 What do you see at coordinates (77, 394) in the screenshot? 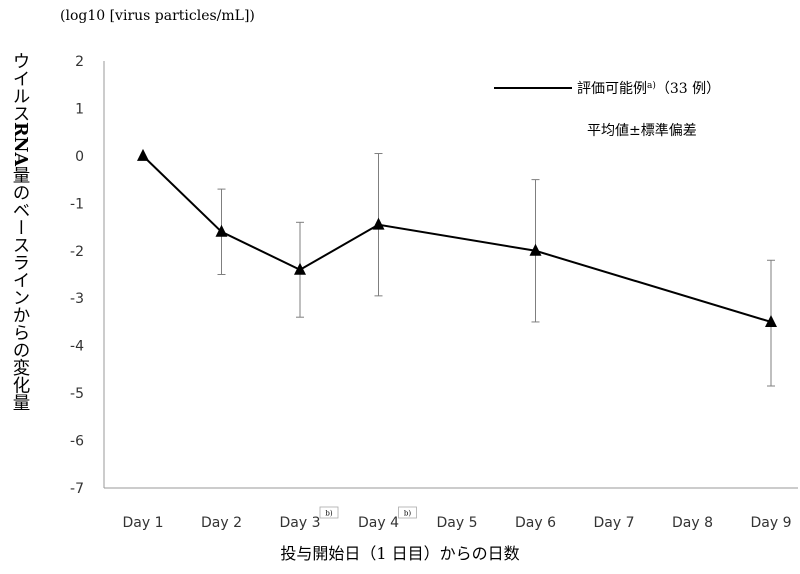
I see `y-tick-label: -5` at bounding box center [77, 394].